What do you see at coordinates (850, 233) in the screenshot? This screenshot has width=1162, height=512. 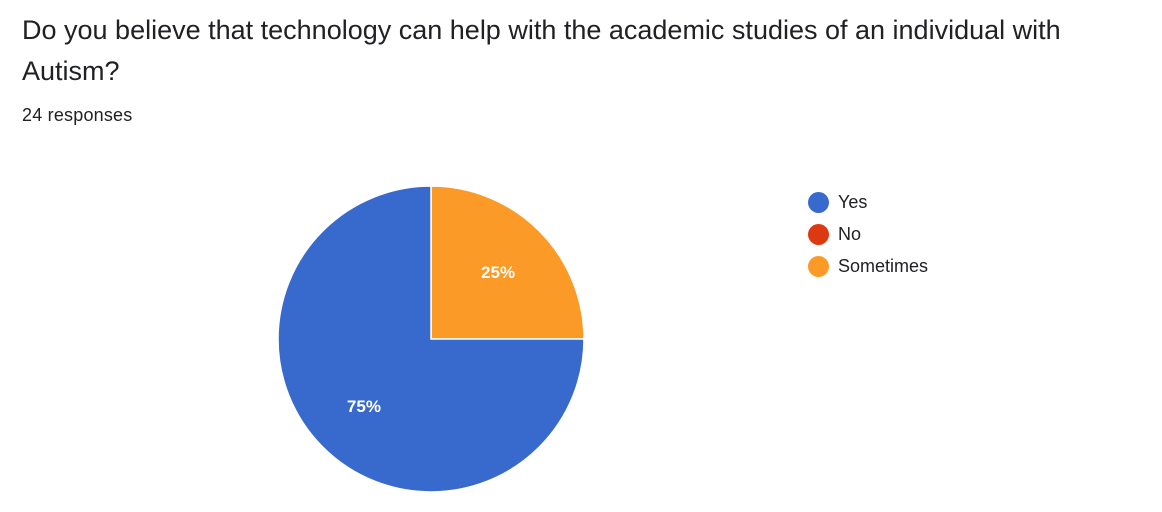 I see `legend-label-no: No` at bounding box center [850, 233].